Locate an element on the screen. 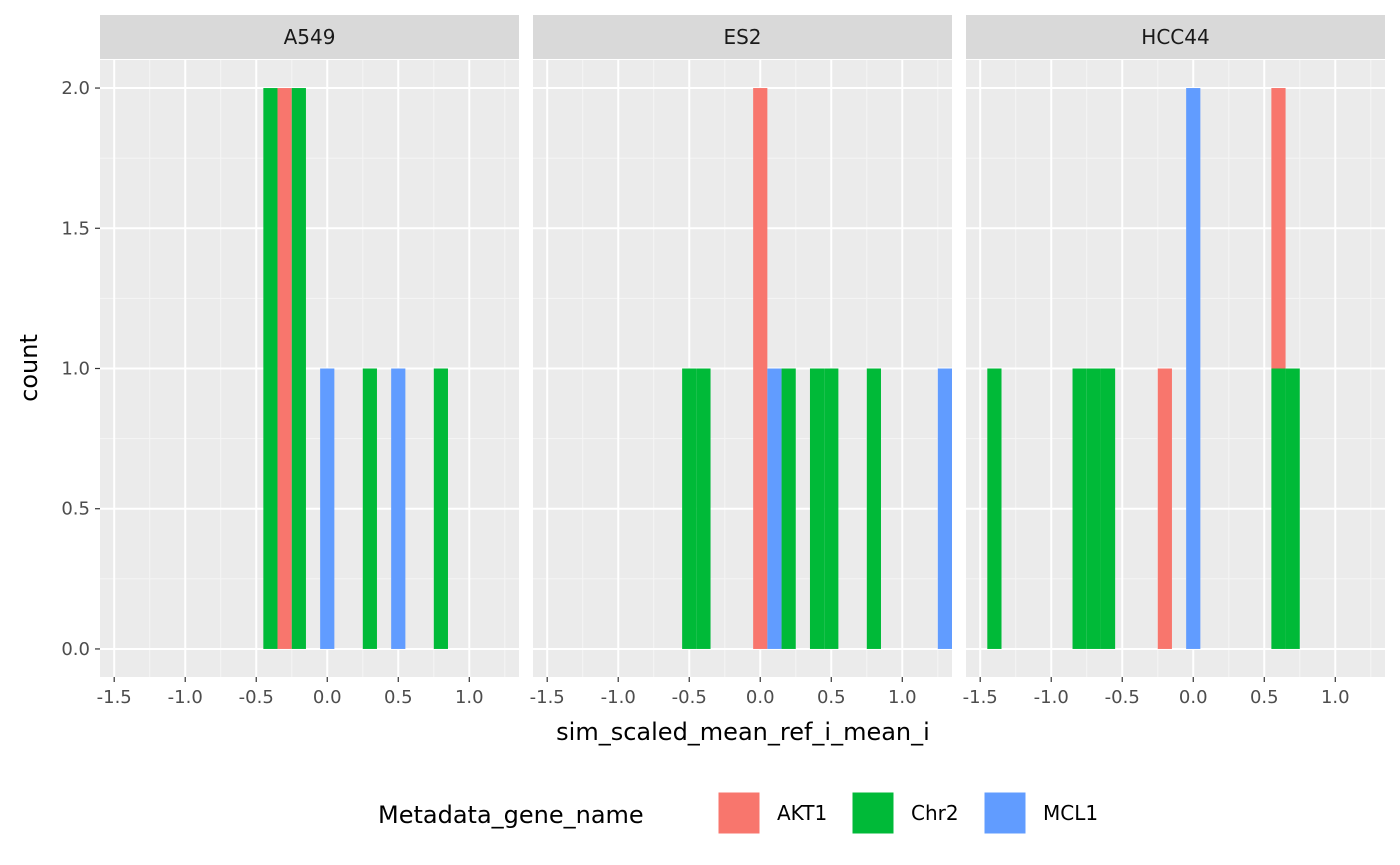  legend-label-akt1: AKT1 is located at coordinates (802, 813).